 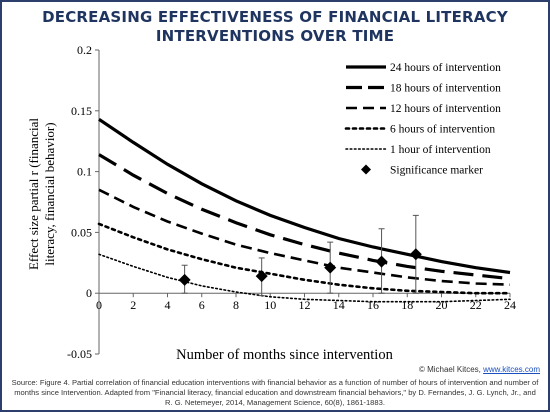 I want to click on x-tick-label: 6, so click(x=202, y=305).